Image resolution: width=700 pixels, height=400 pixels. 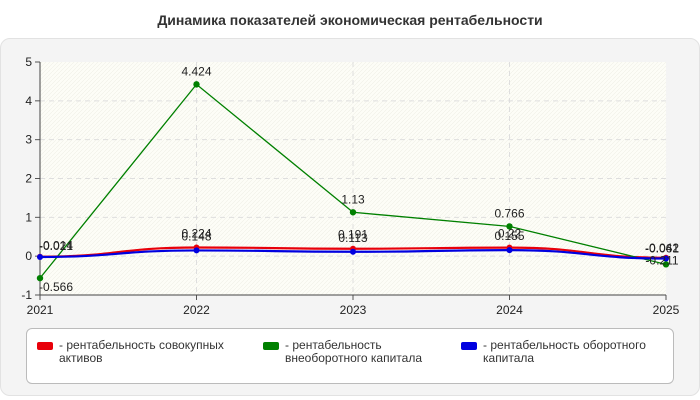 What do you see at coordinates (352, 238) in the screenshot?
I see `data-label-working-capital: 0.113` at bounding box center [352, 238].